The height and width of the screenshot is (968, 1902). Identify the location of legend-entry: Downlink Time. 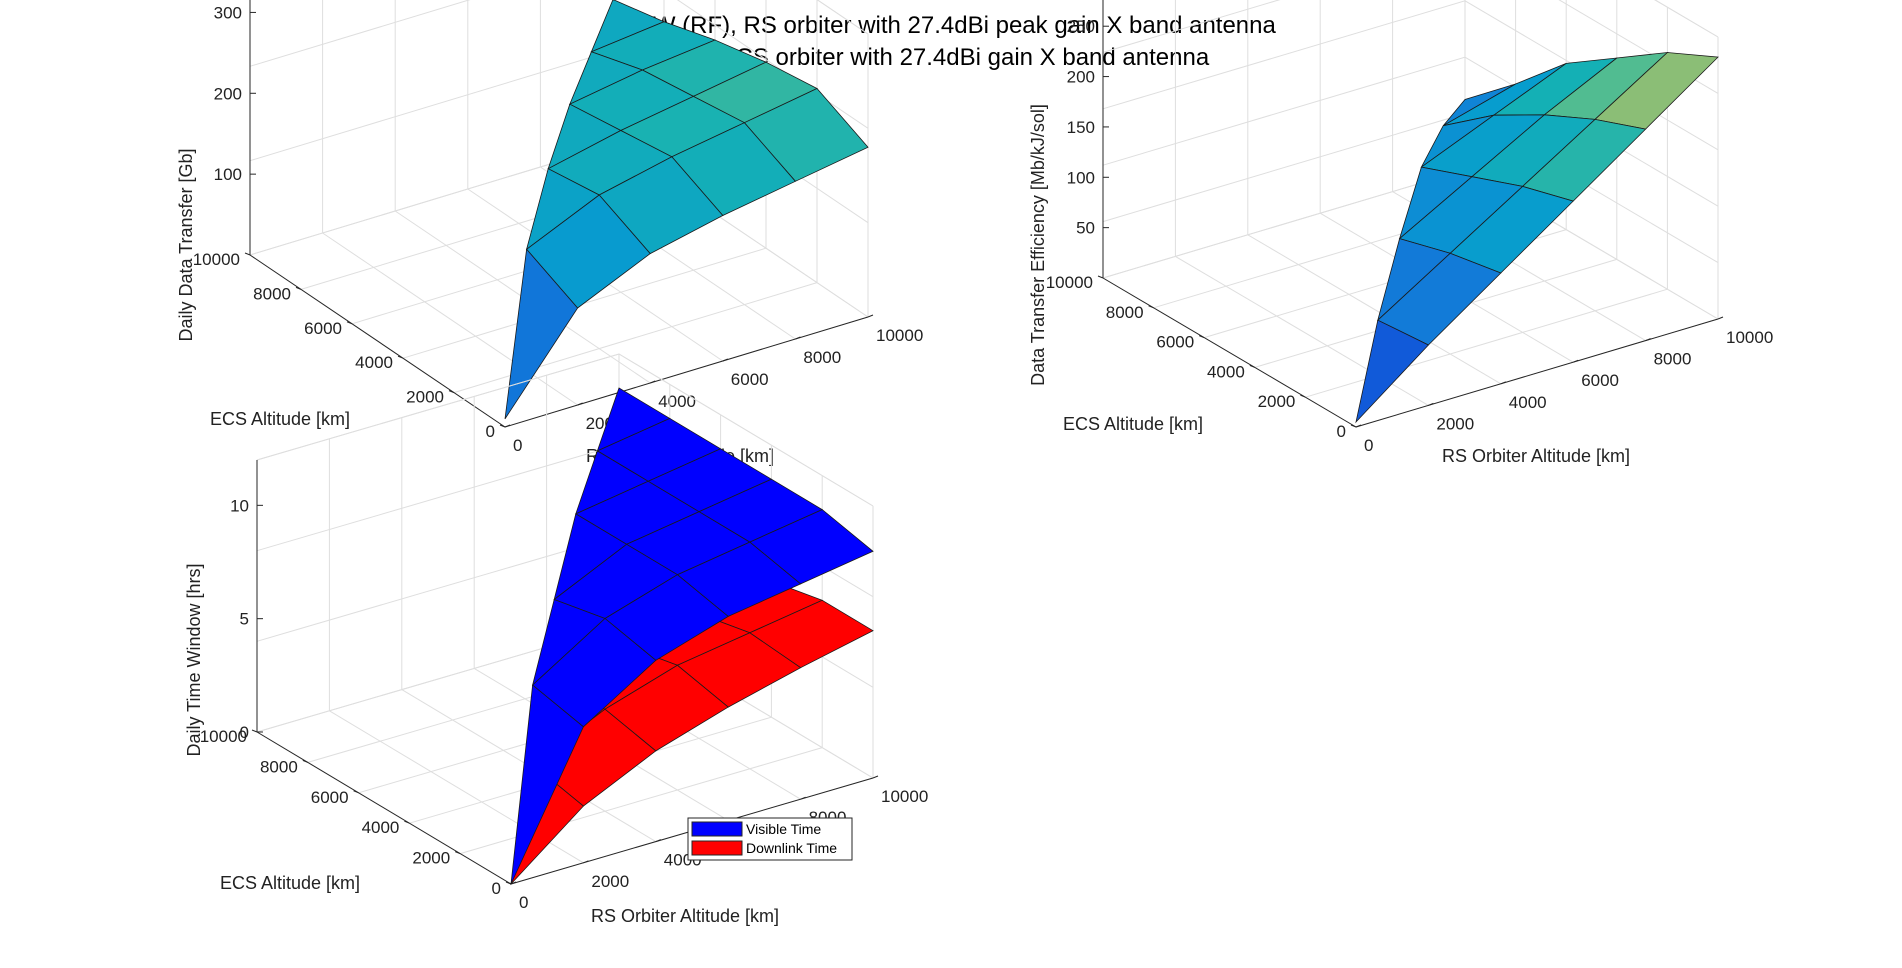
(791, 848).